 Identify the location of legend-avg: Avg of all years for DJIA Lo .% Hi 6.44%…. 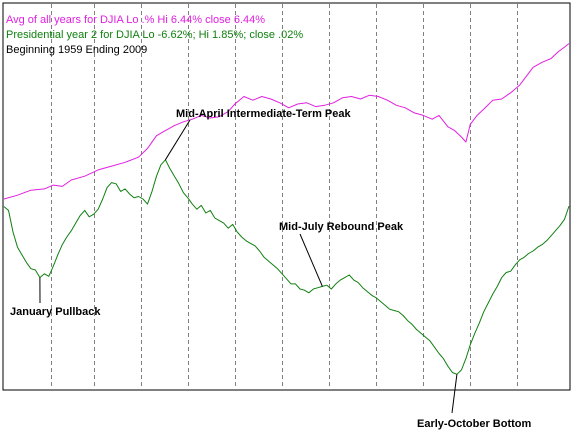
(135, 20).